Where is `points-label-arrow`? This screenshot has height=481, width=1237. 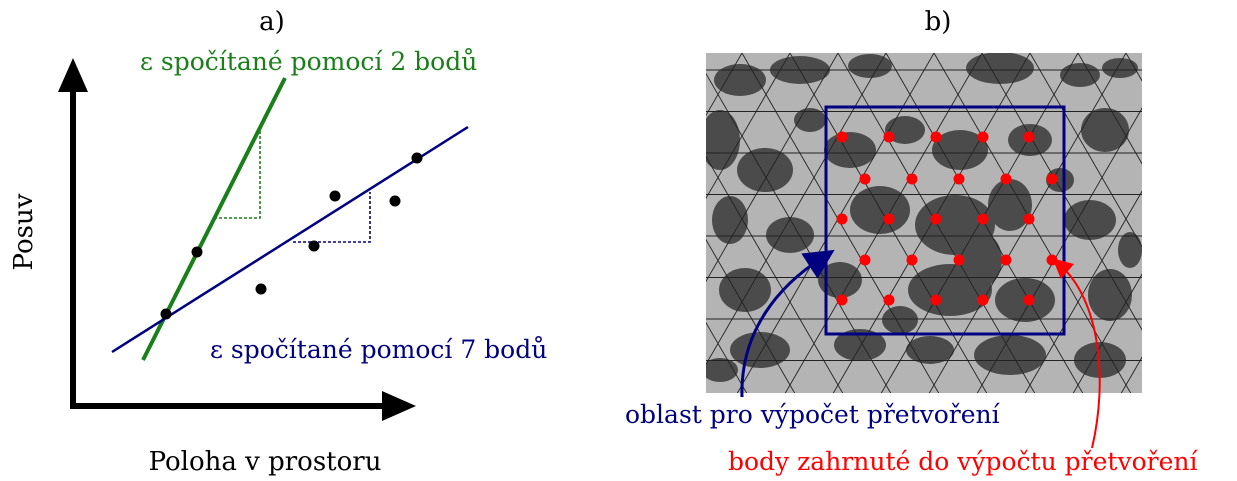
points-label-arrow is located at coordinates (1076, 353).